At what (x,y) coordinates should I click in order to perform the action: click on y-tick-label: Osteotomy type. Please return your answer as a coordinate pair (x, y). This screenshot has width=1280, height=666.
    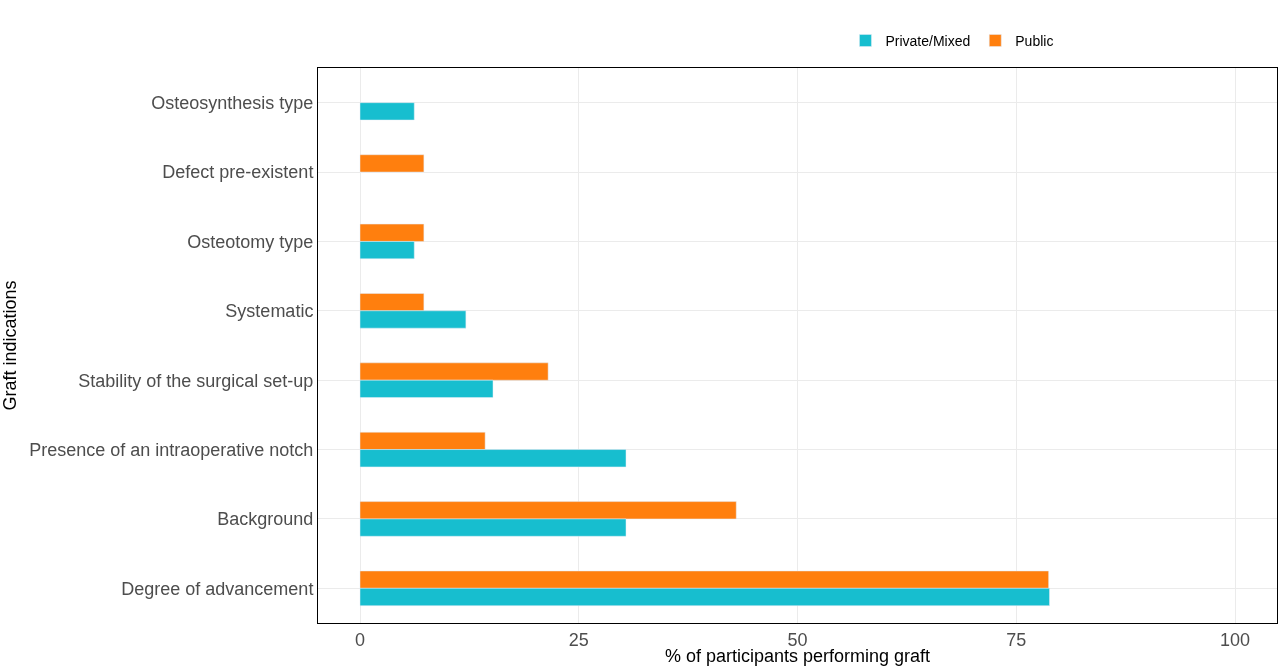
    Looking at the image, I should click on (250, 241).